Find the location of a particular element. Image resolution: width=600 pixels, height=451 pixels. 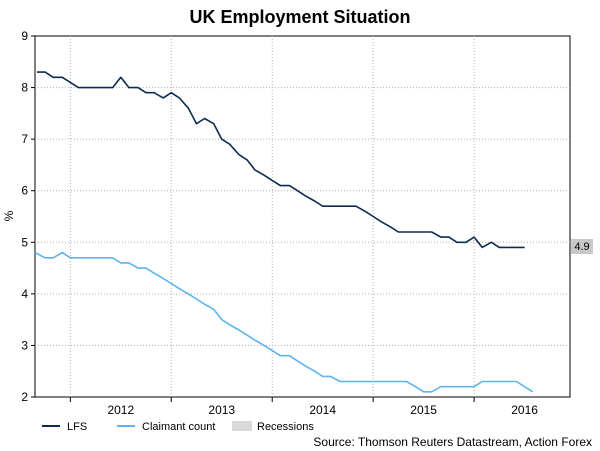

legend-swatch is located at coordinates (242, 426).